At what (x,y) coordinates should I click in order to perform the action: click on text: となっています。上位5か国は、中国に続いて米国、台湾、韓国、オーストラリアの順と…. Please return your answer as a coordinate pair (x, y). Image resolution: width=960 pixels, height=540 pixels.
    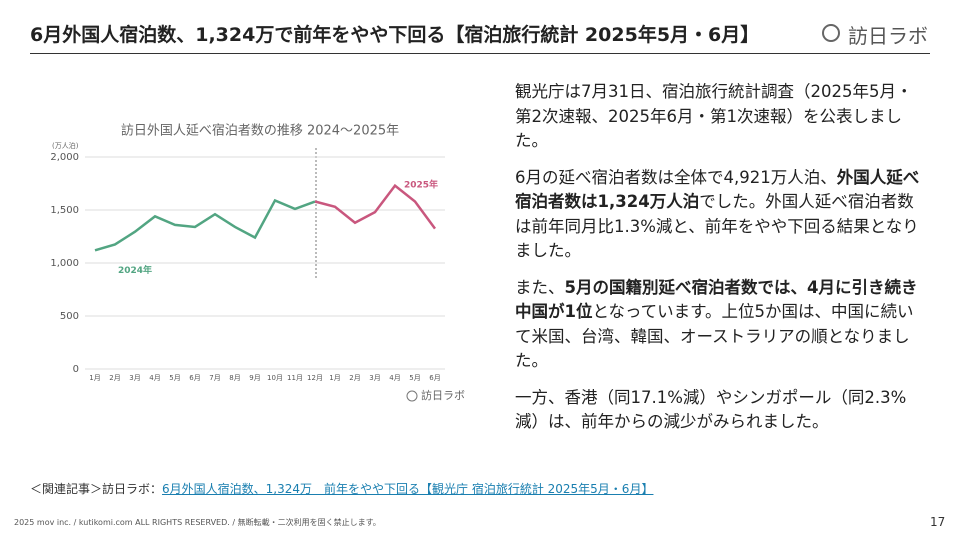
    Looking at the image, I should click on (714, 336).